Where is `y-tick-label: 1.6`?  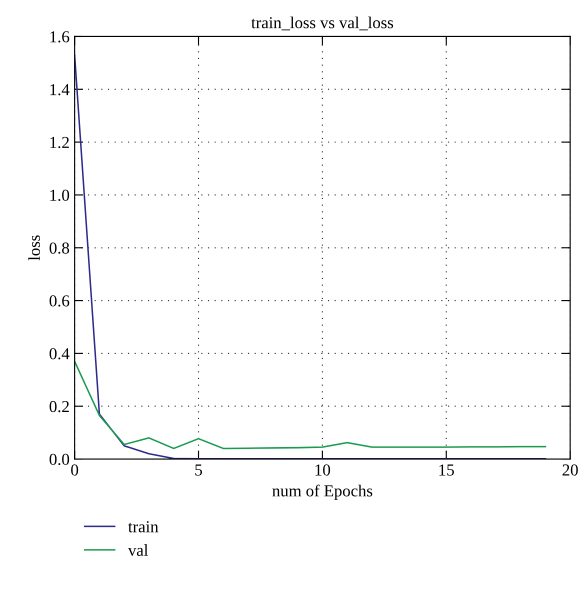
y-tick-label: 1.6 is located at coordinates (60, 36).